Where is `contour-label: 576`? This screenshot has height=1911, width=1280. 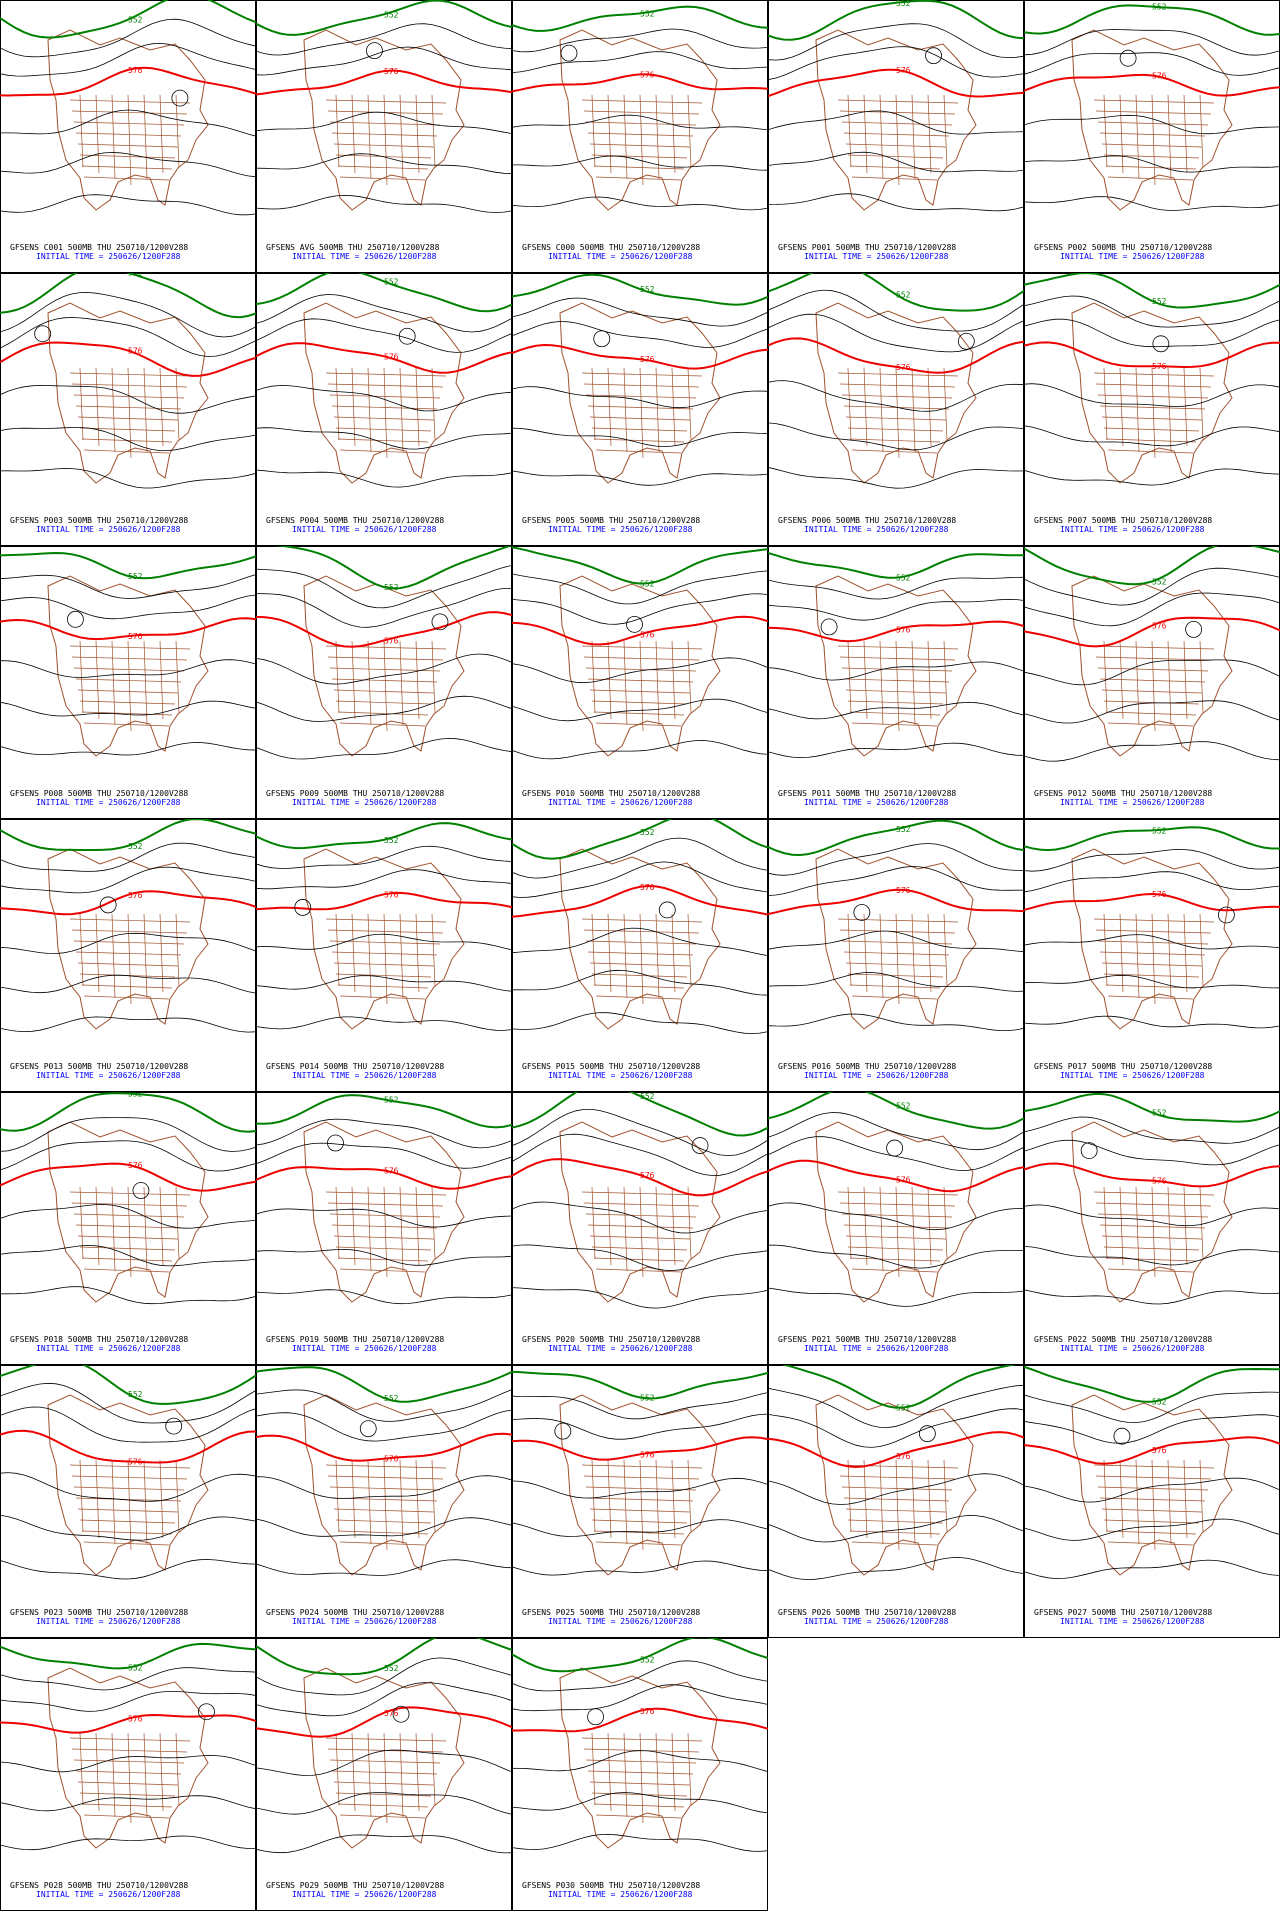
contour-label: 576 is located at coordinates (391, 71).